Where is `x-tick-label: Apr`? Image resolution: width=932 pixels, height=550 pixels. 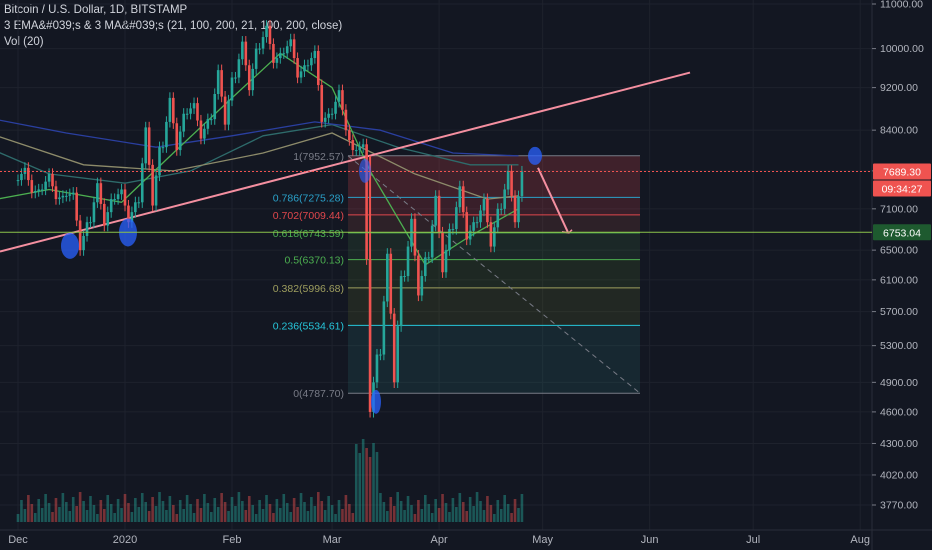 x-tick-label: Apr is located at coordinates (439, 540).